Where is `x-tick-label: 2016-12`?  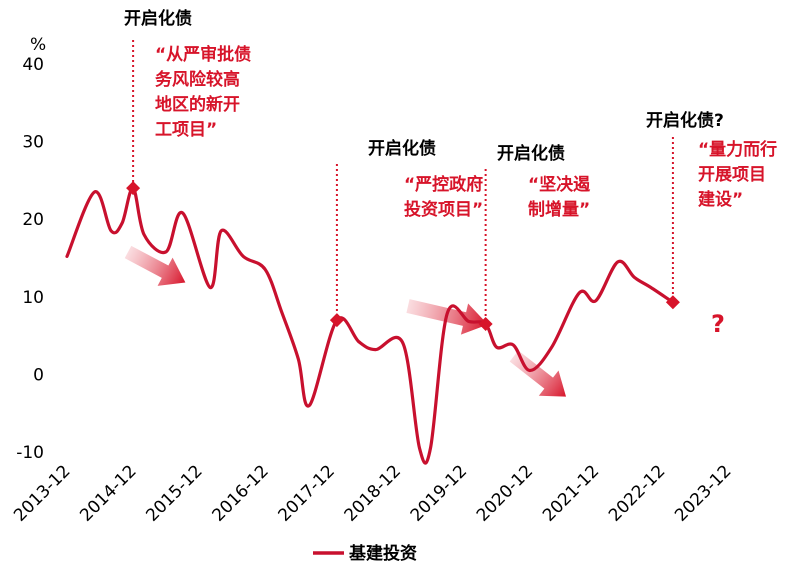
x-tick-label: 2016-12 is located at coordinates (240, 493).